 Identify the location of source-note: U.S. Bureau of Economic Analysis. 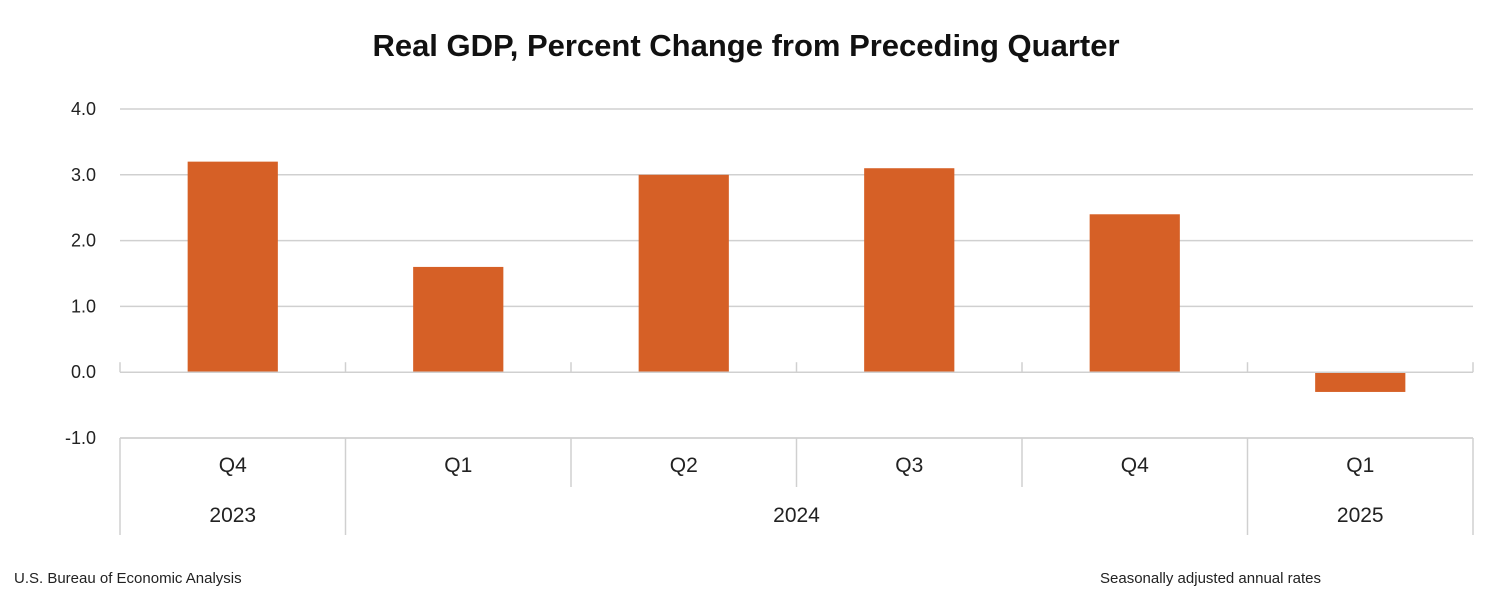
(128, 578).